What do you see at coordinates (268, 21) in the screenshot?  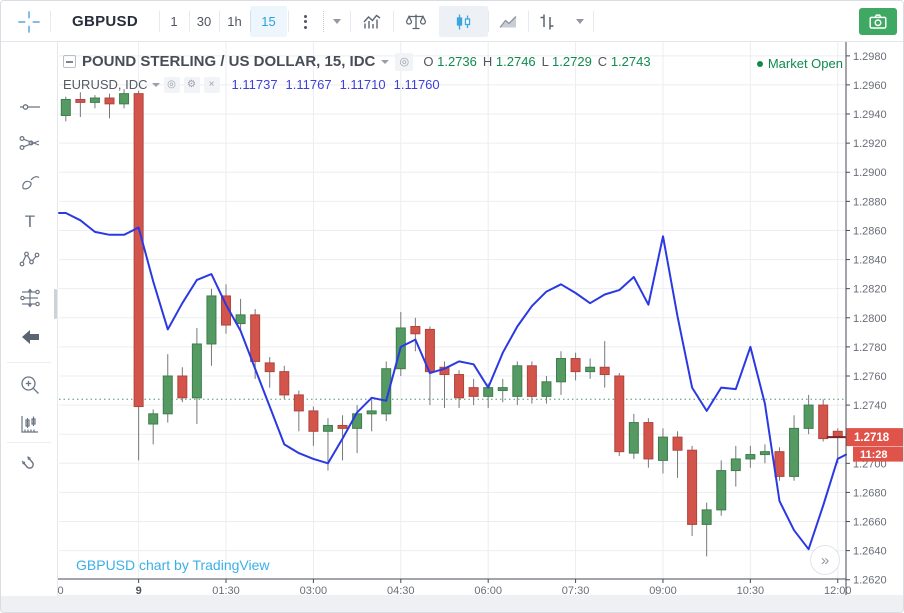 I see `interval-button-15: 15` at bounding box center [268, 21].